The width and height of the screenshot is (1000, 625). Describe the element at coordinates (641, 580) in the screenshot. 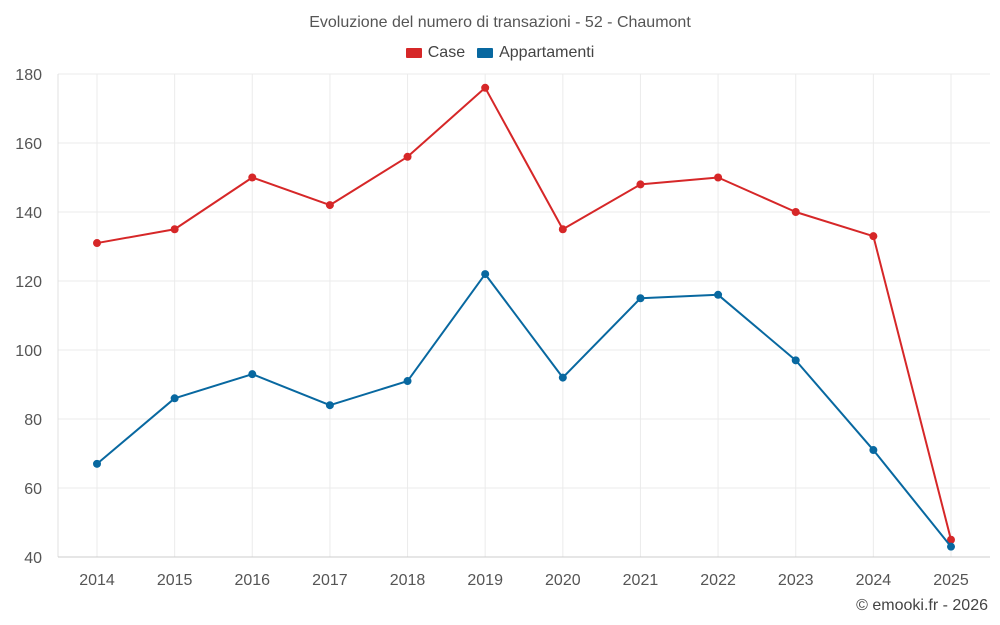

I see `x-tick-label-2021: 2021` at that location.